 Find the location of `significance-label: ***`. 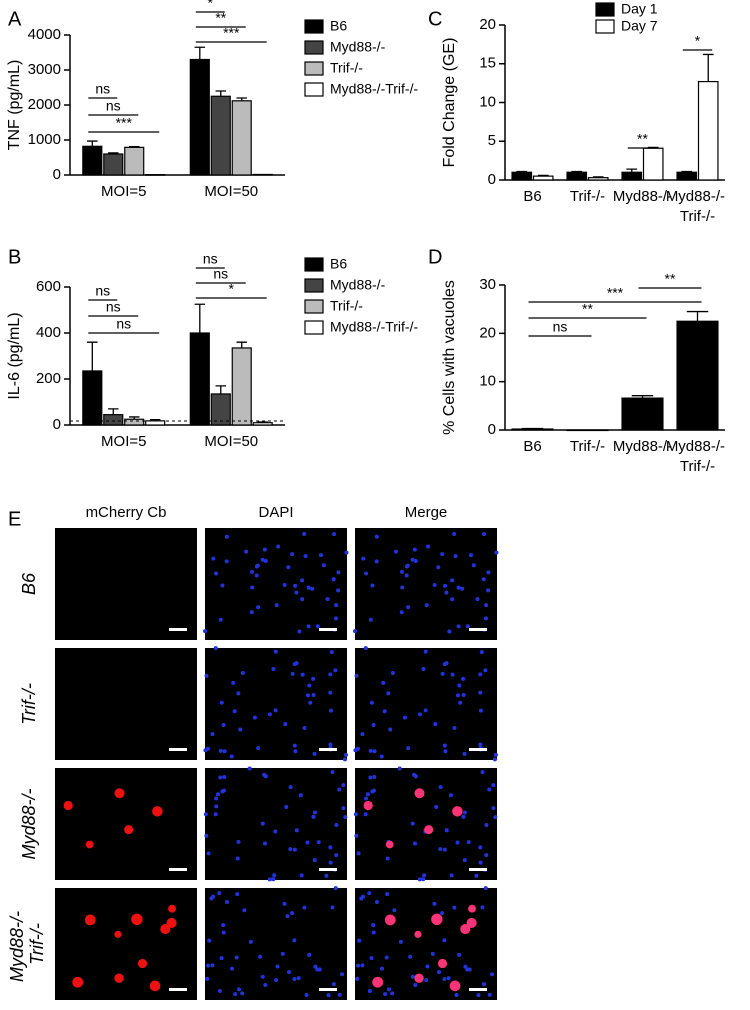

significance-label: *** is located at coordinates (615, 293).